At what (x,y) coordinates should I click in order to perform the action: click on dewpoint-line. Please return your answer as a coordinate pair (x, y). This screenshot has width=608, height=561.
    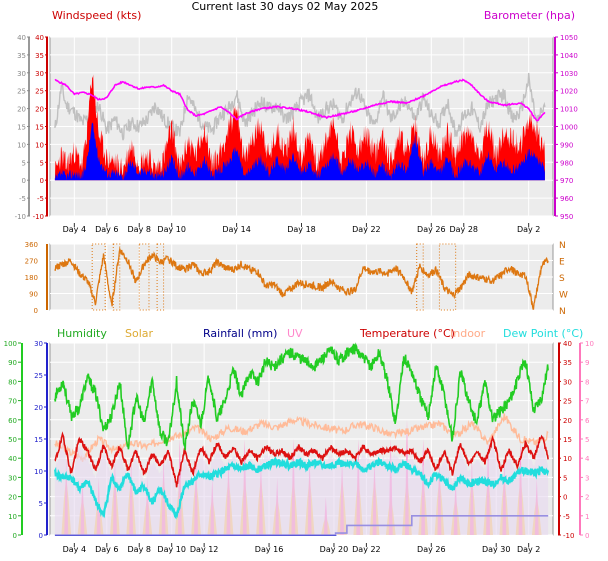
    Looking at the image, I should click on (301, 488).